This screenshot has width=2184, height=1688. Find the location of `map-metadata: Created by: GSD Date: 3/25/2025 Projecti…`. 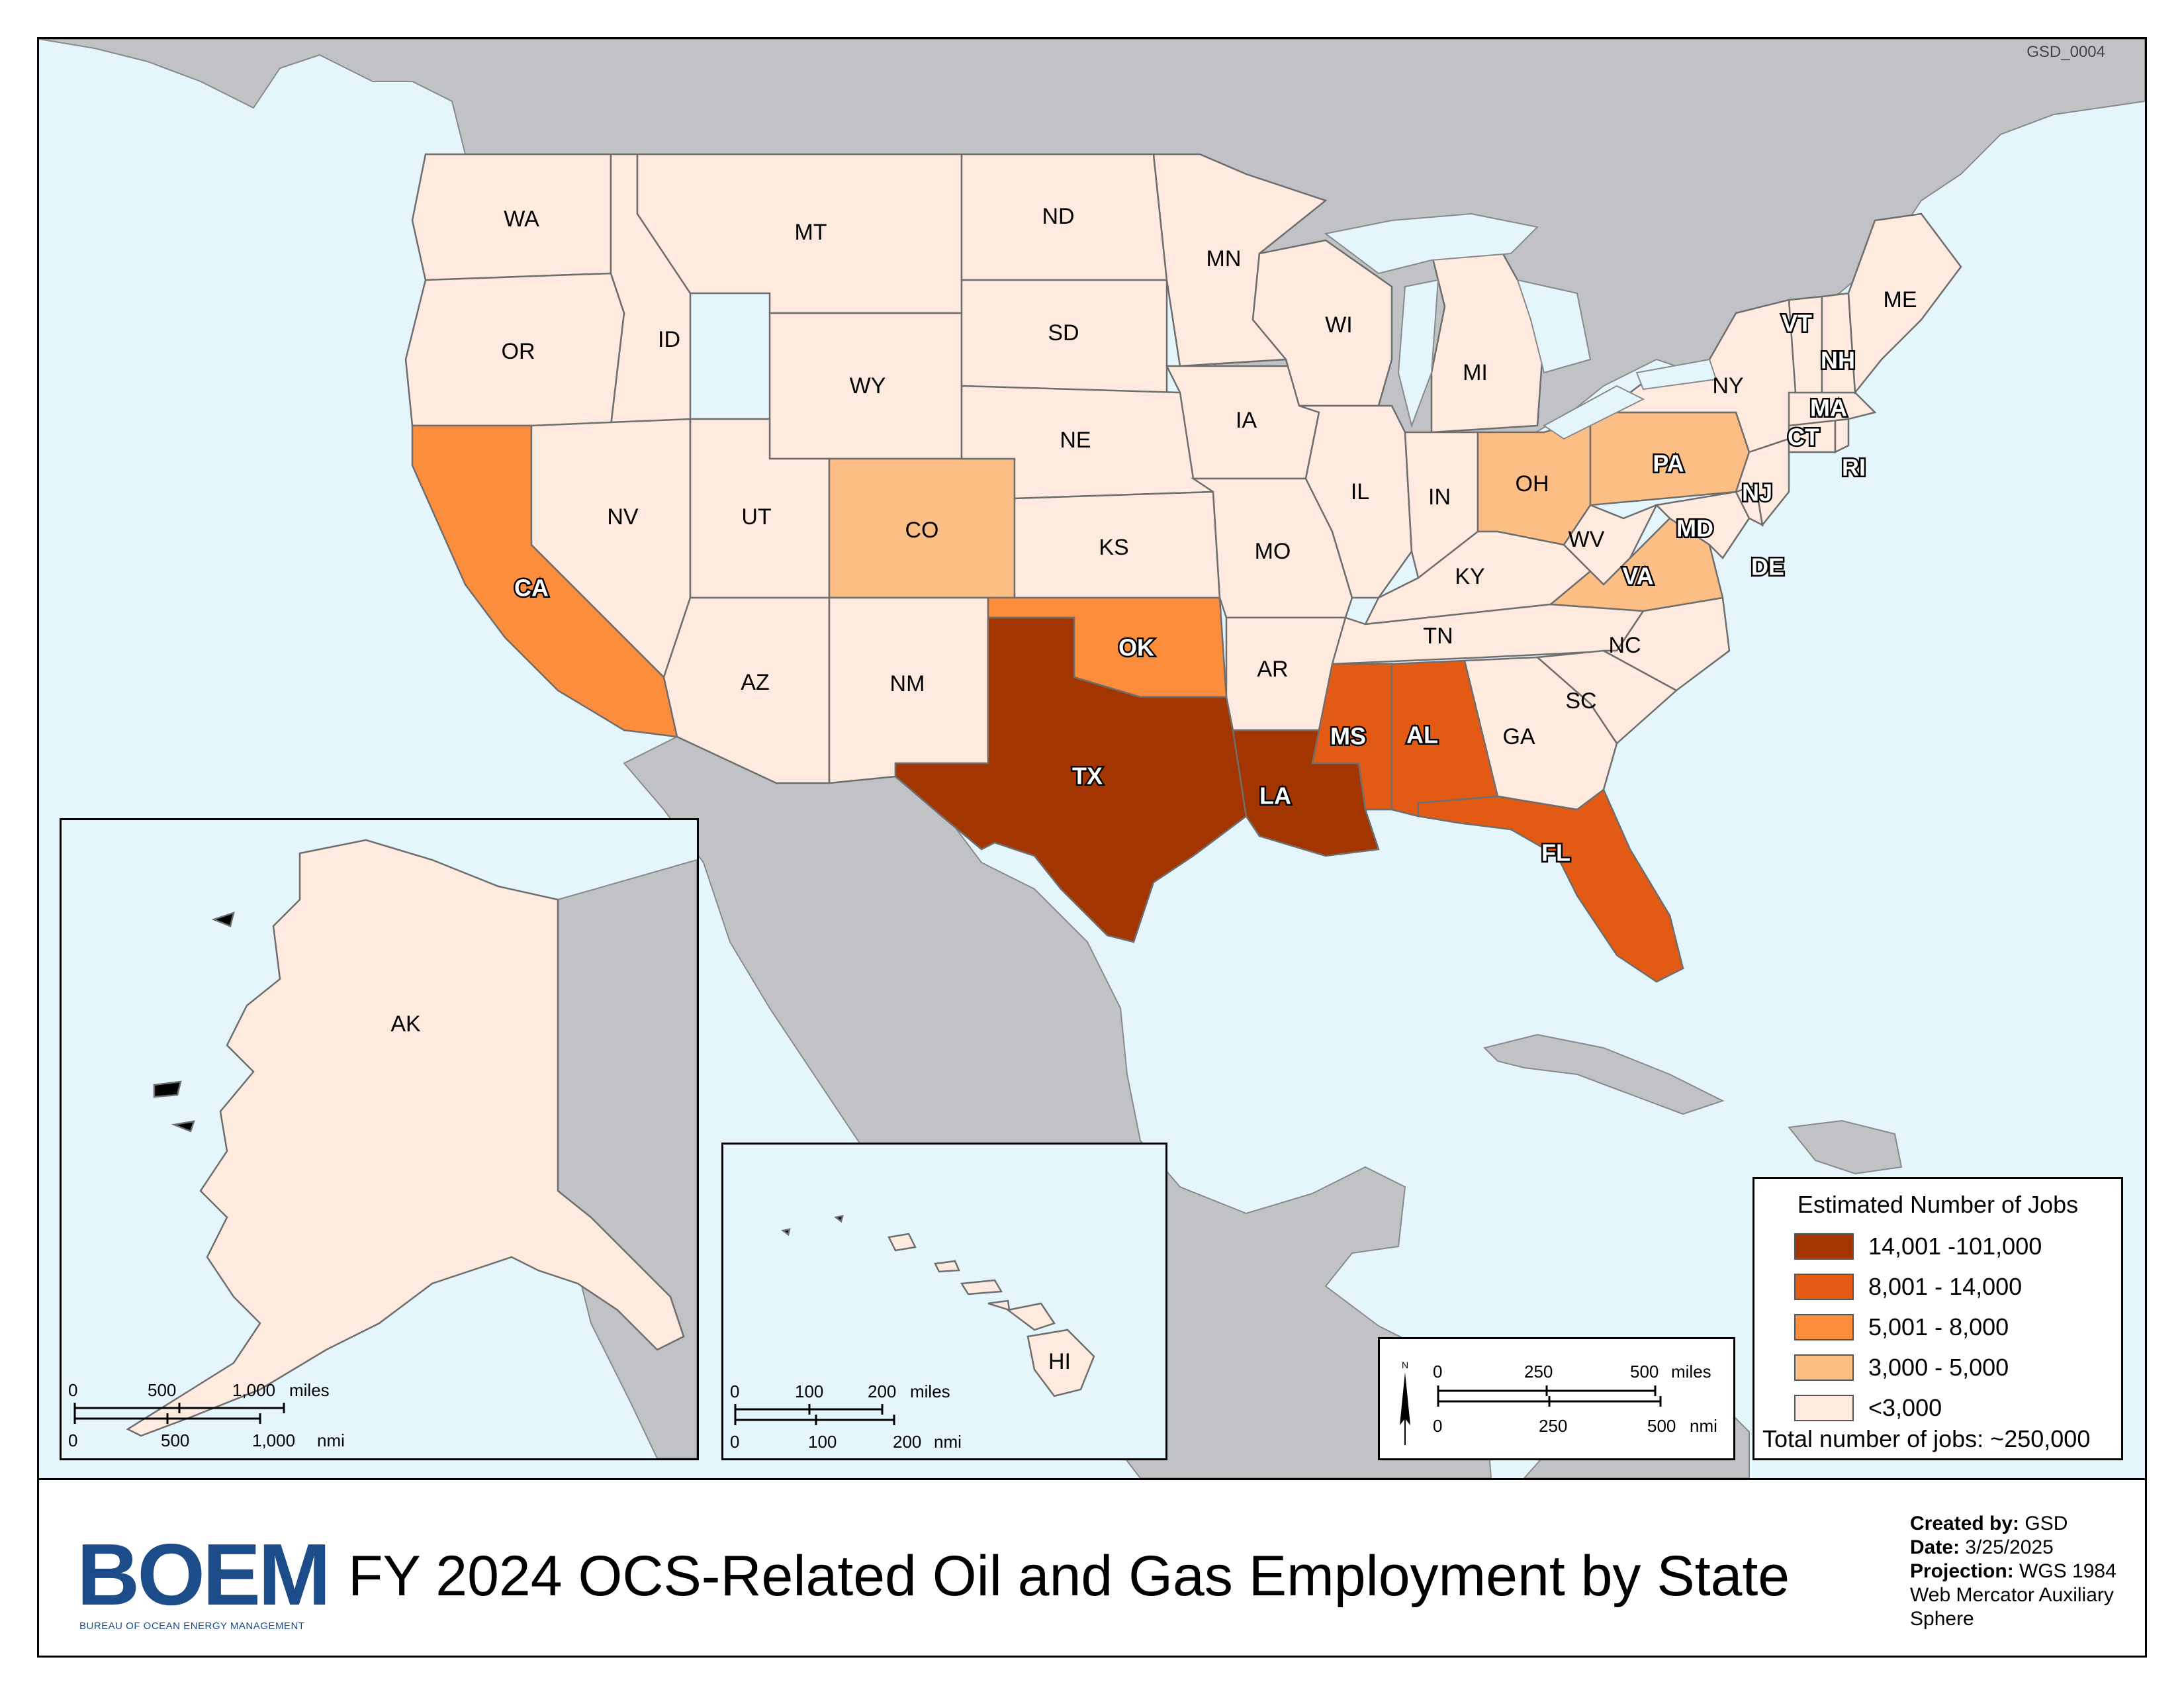

map-metadata: Created by: GSD Date: 3/25/2025 Projecti… is located at coordinates (2026, 1571).